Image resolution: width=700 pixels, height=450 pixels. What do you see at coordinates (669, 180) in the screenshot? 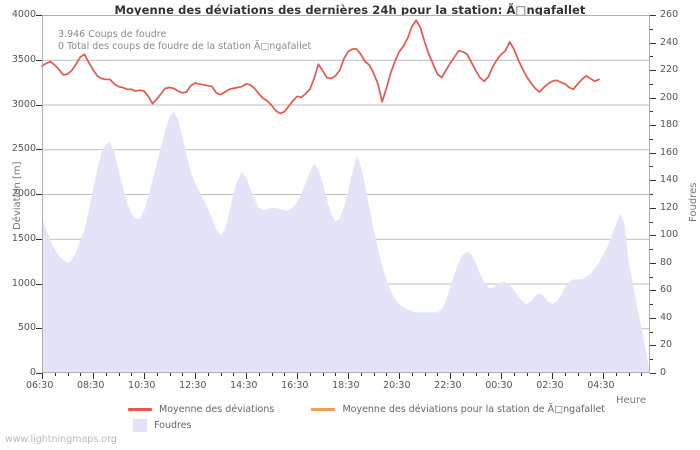
I see `y-axis-right-tick-140: 140` at bounding box center [669, 180].